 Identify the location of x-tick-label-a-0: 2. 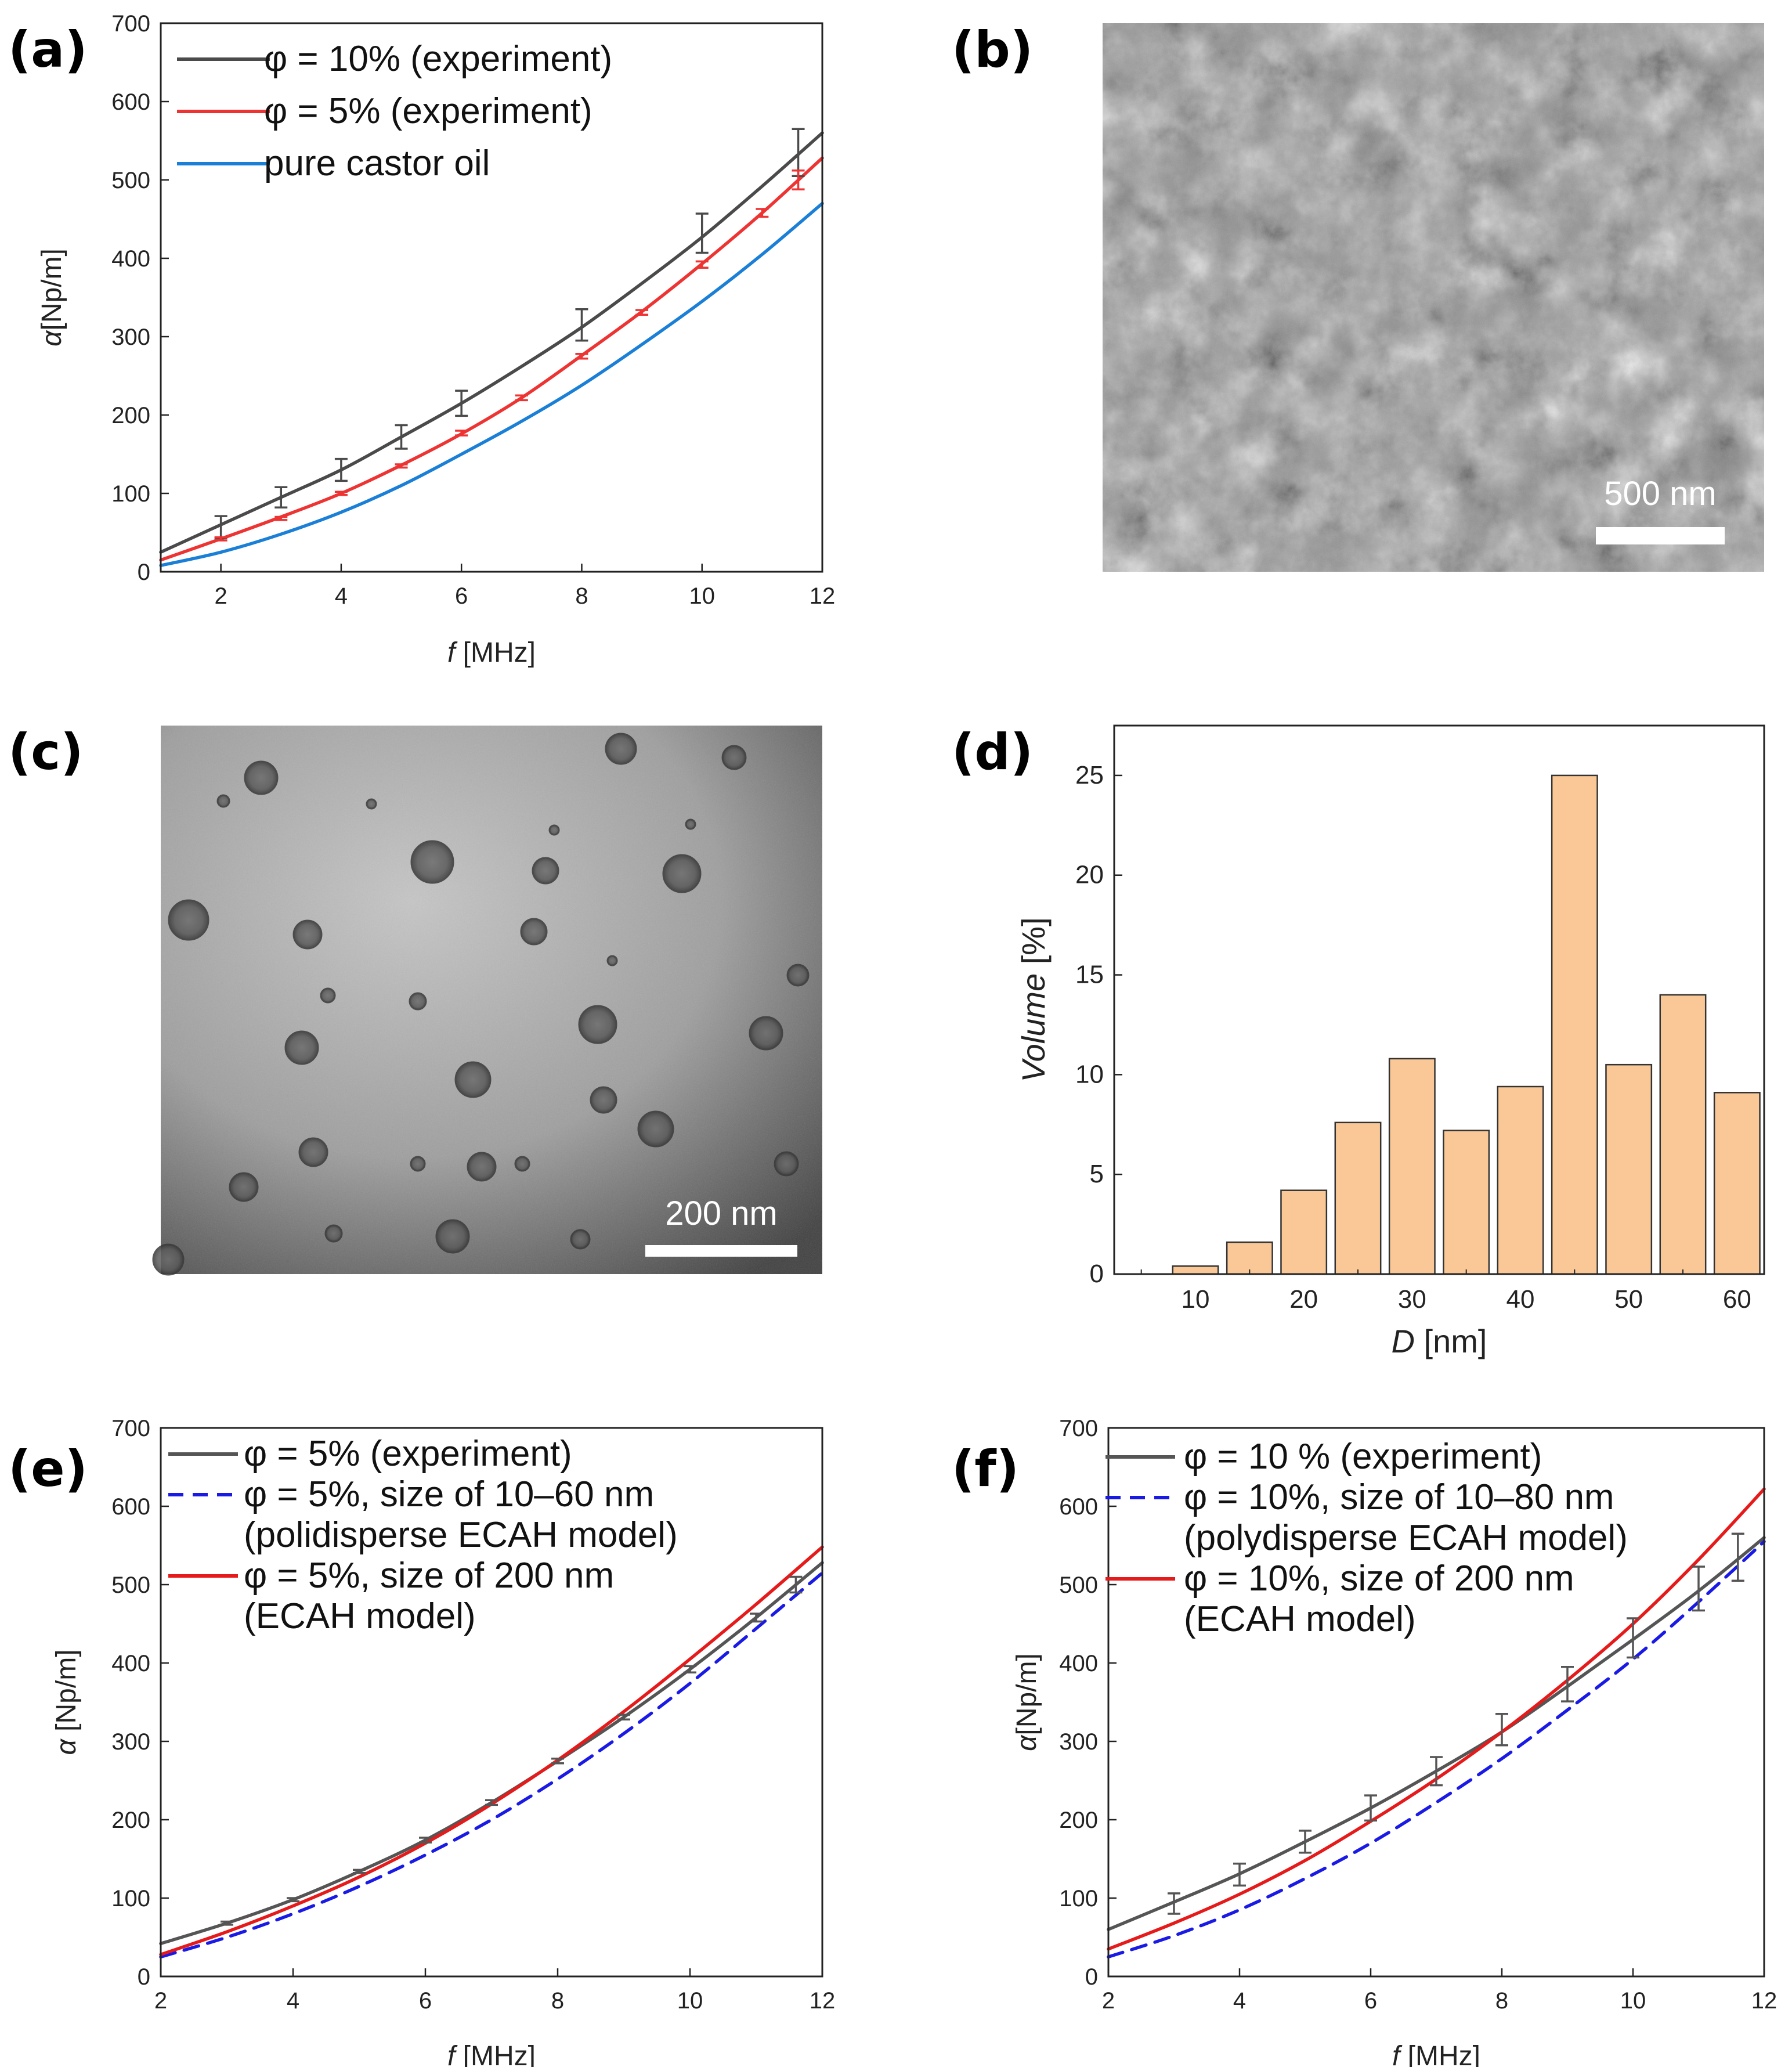
(221, 596).